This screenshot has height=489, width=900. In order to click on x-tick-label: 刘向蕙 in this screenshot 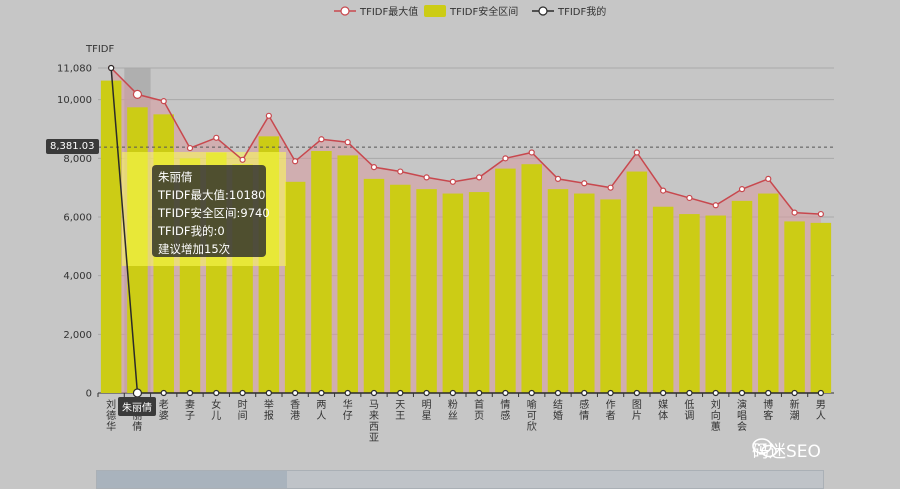, I will do `click(716, 416)`.